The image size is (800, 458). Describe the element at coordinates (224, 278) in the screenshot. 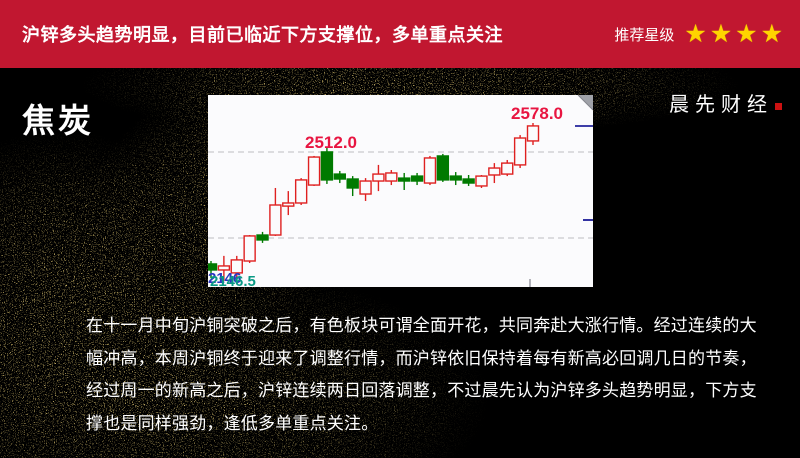

I see `low-price-label-blue: 2146` at that location.